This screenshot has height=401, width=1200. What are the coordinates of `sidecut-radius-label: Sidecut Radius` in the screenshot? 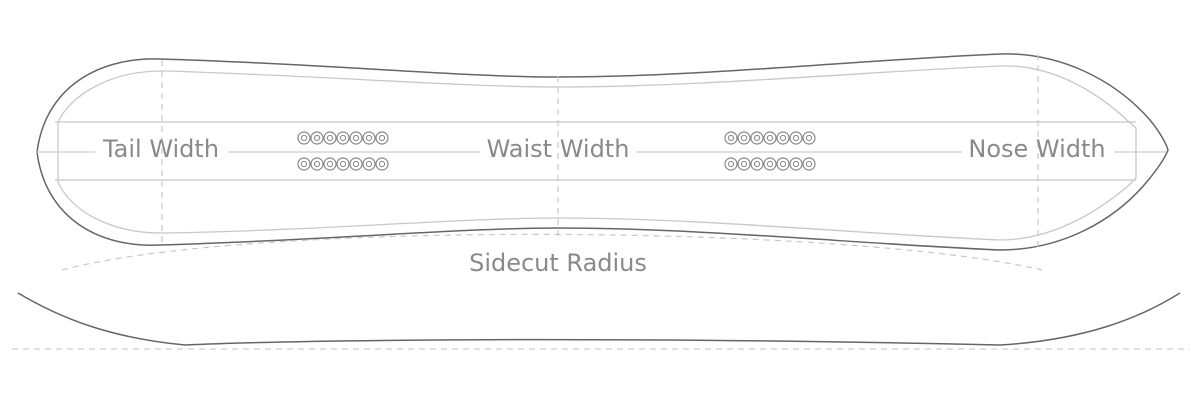 It's located at (558, 263).